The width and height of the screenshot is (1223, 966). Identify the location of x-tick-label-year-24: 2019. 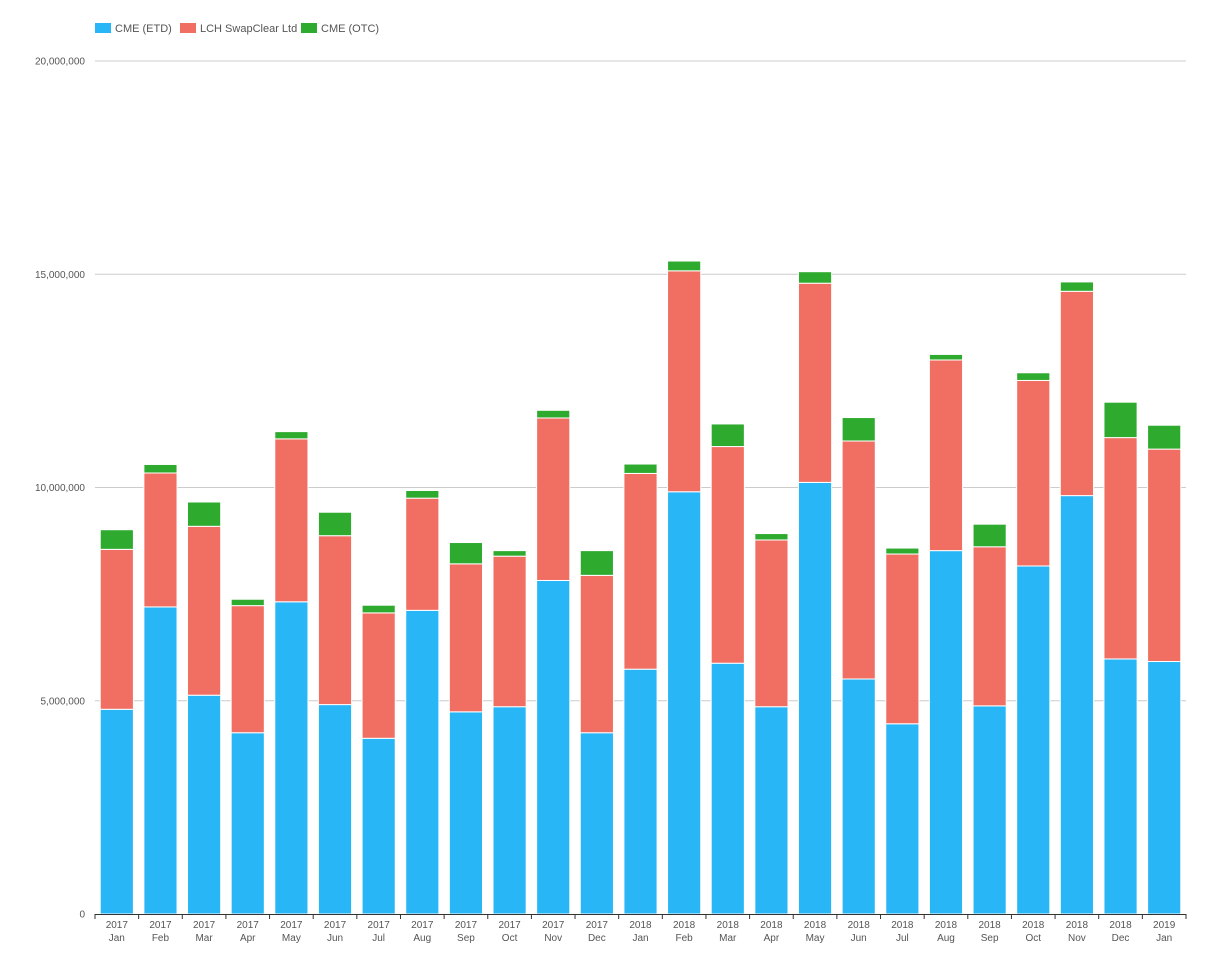
(1164, 925).